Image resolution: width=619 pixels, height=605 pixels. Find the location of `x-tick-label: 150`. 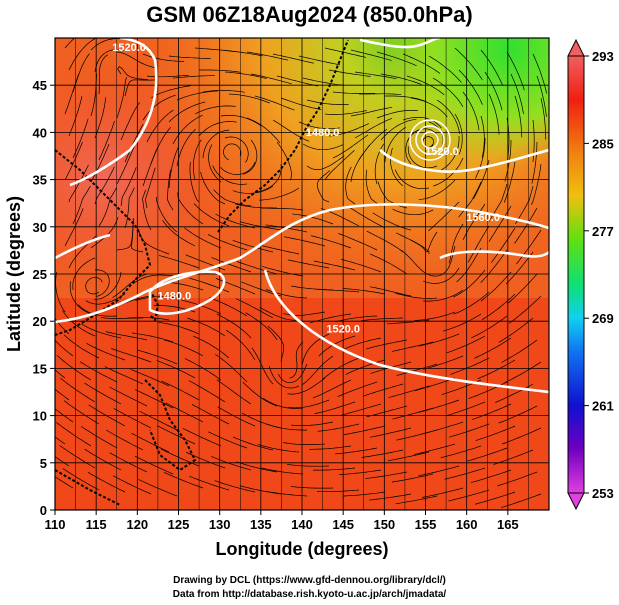

x-tick-label: 150 is located at coordinates (384, 524).